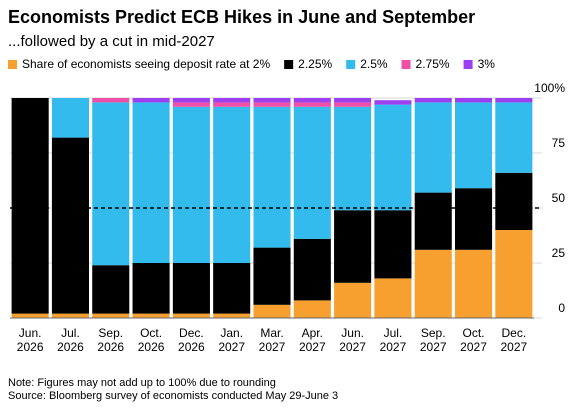  I want to click on legend-label: 3%, so click(487, 64).